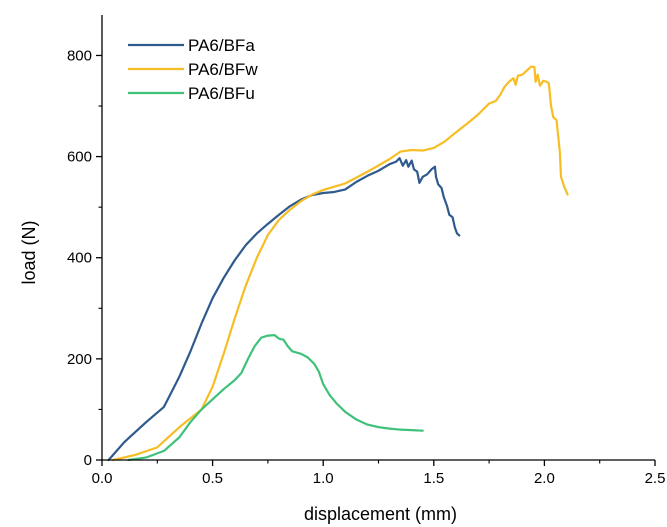 The width and height of the screenshot is (667, 527). What do you see at coordinates (223, 69) in the screenshot?
I see `legend-label-1: PA6/BFw` at bounding box center [223, 69].